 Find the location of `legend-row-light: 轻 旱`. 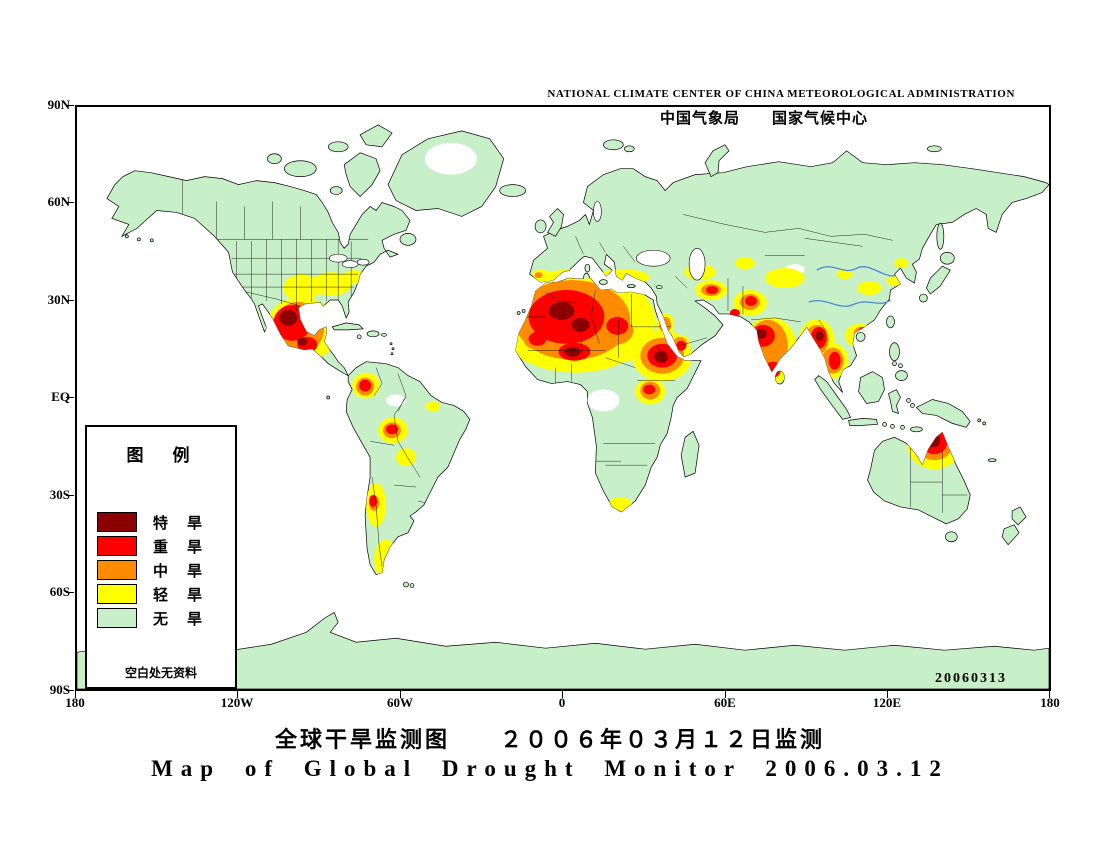

legend-row-light: 轻 旱 is located at coordinates (161, 594).